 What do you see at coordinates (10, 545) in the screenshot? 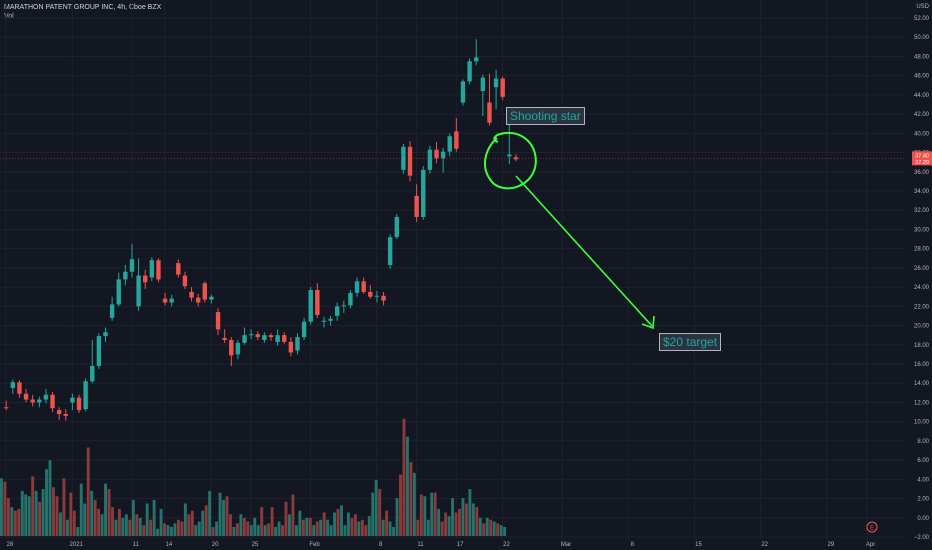
I see `time-tick-label: 28` at bounding box center [10, 545].